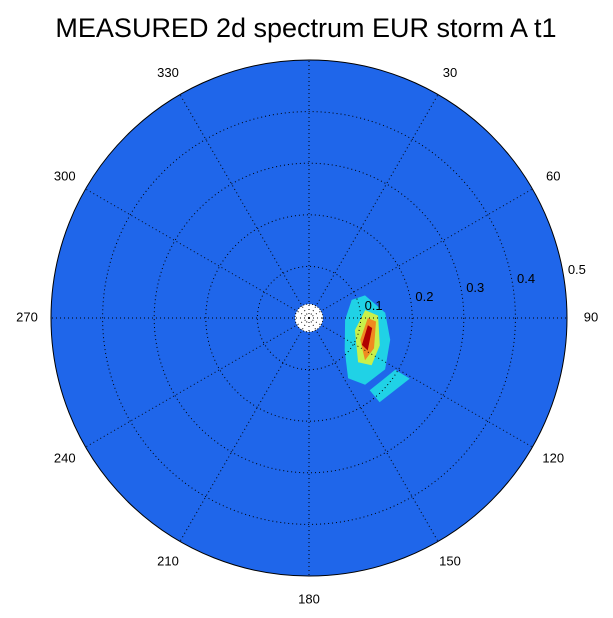 The width and height of the screenshot is (613, 618). I want to click on theta-tick-label: 120, so click(553, 457).